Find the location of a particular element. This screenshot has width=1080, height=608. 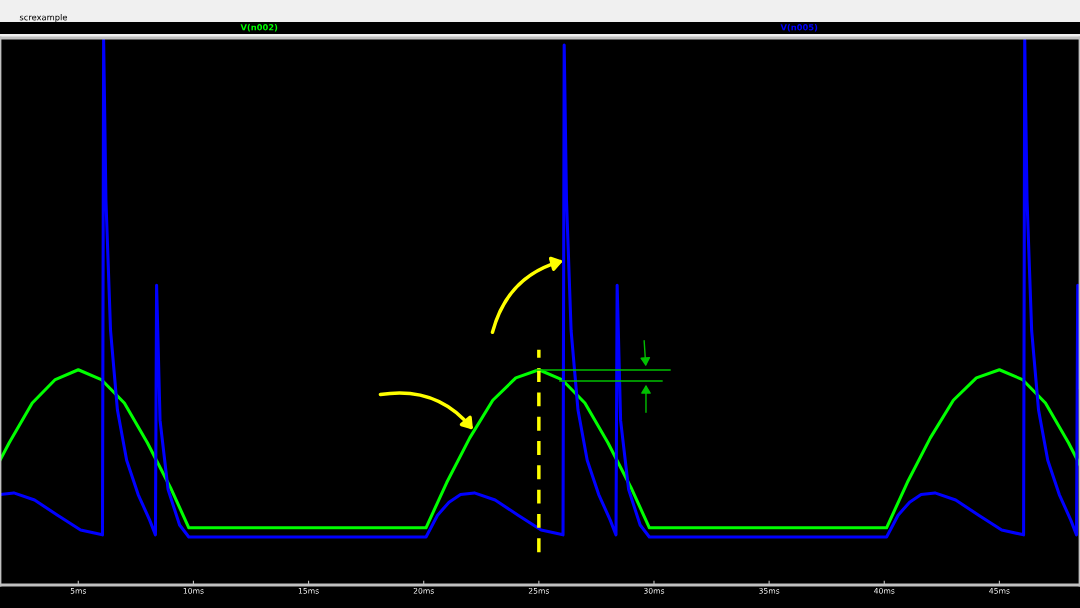

text: V(n005) is located at coordinates (799, 27).